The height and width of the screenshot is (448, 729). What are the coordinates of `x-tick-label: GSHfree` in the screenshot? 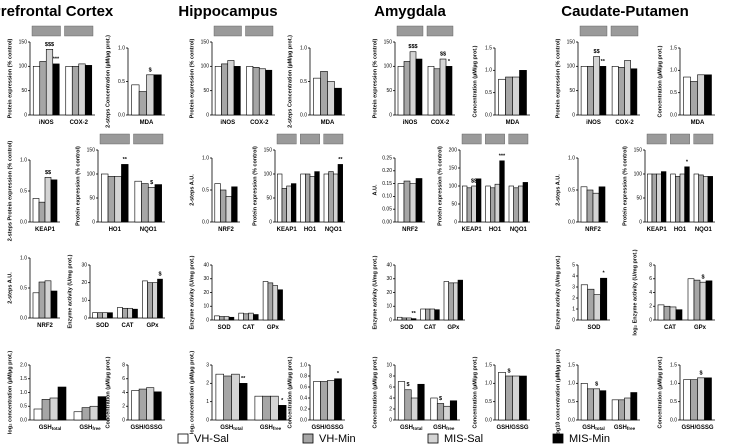 It's located at (625, 428).